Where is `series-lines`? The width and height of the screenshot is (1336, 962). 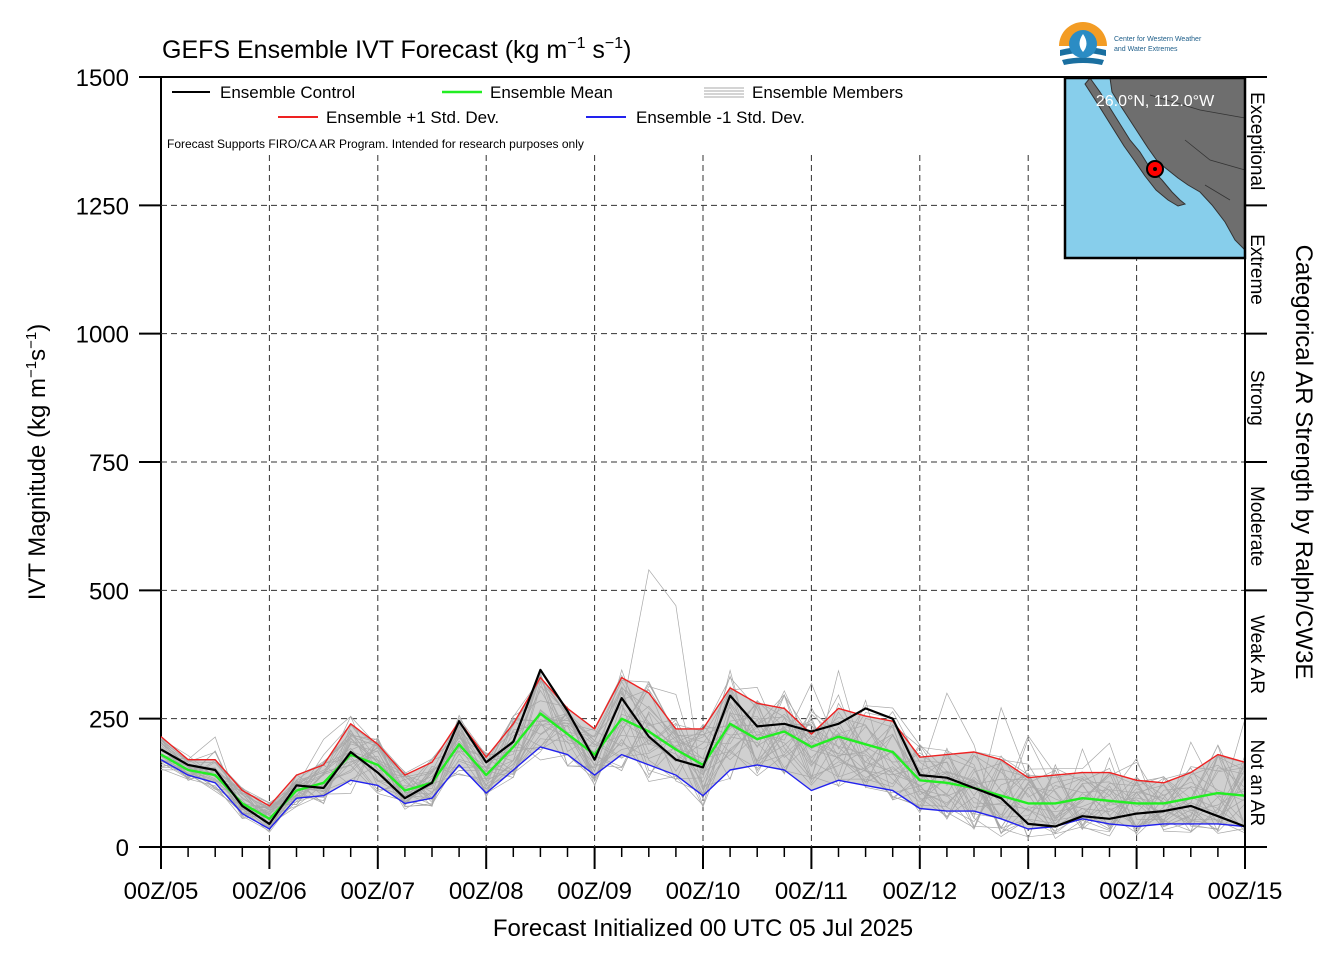 series-lines is located at coordinates (703, 749).